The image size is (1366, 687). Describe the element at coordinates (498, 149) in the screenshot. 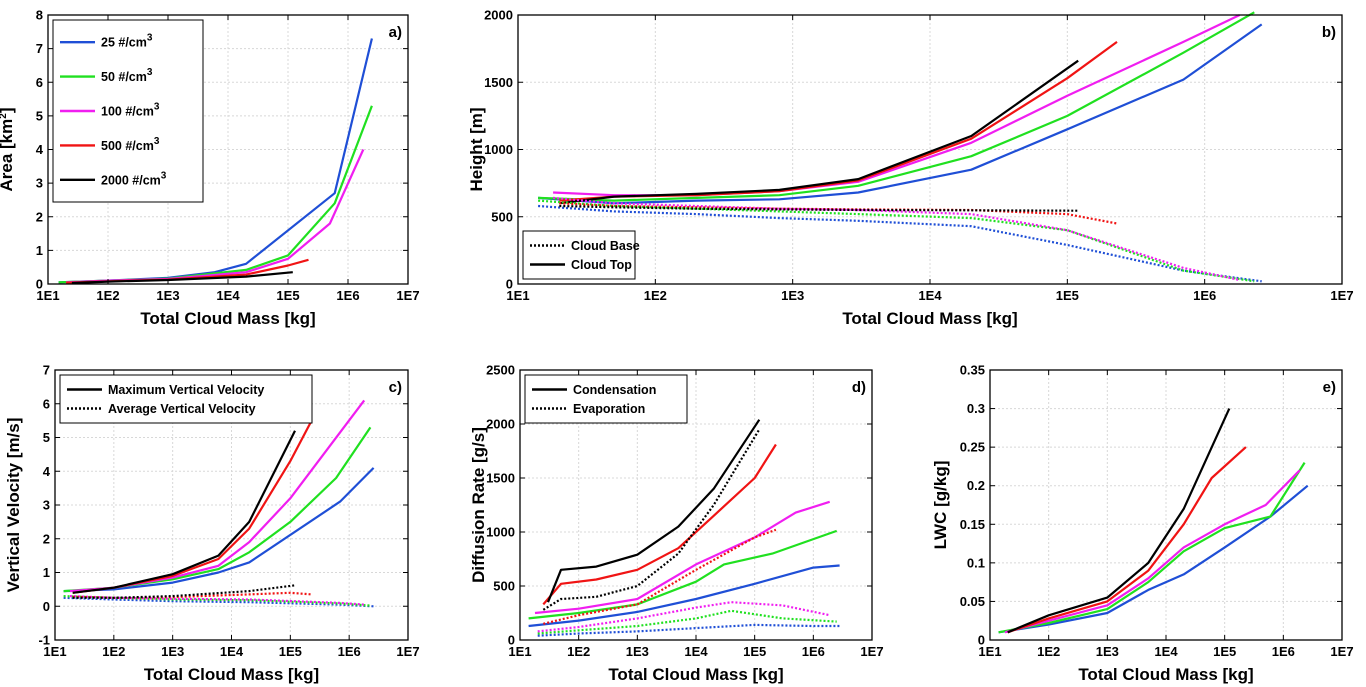

I see `y-tick-label: 1000` at that location.